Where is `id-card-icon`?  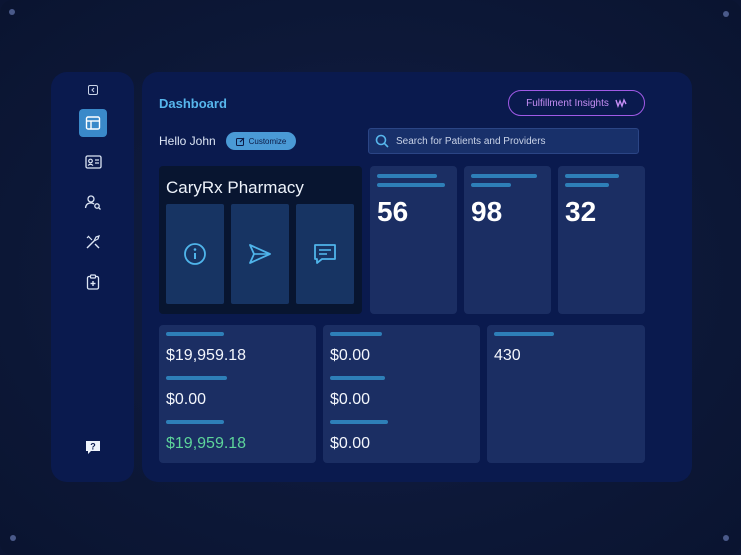 id-card-icon is located at coordinates (93, 162).